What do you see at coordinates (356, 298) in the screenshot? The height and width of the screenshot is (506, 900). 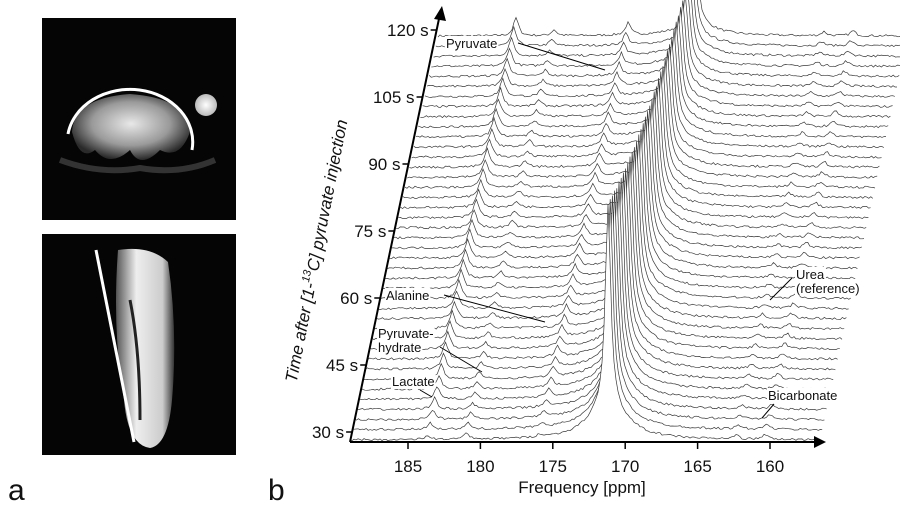 I see `time-tick-label: 60 s` at bounding box center [356, 298].